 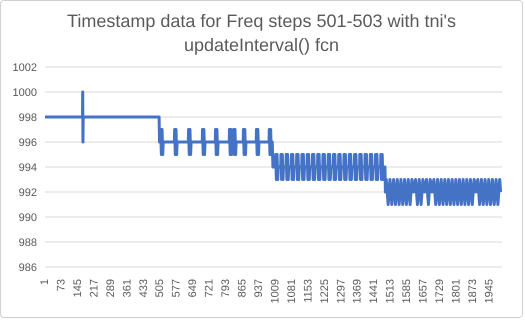 I want to click on y-tick-label: 996, so click(x=27, y=142).